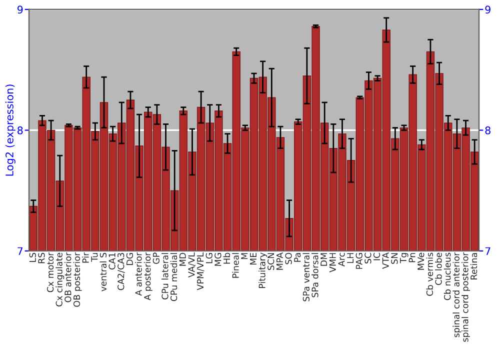 This screenshot has height=350, width=500. Describe the element at coordinates (297, 257) in the screenshot. I see `x-tick-label: Pa` at that location.